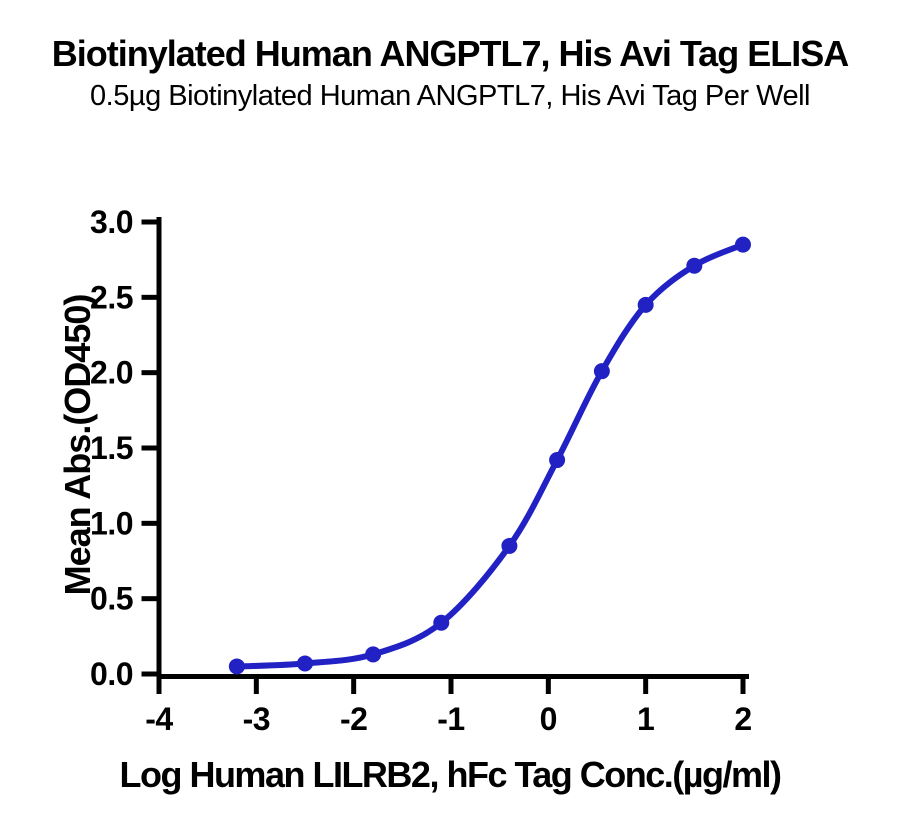 This screenshot has width=900, height=828. What do you see at coordinates (111, 297) in the screenshot?
I see `y-tick-label: 2.5` at bounding box center [111, 297].